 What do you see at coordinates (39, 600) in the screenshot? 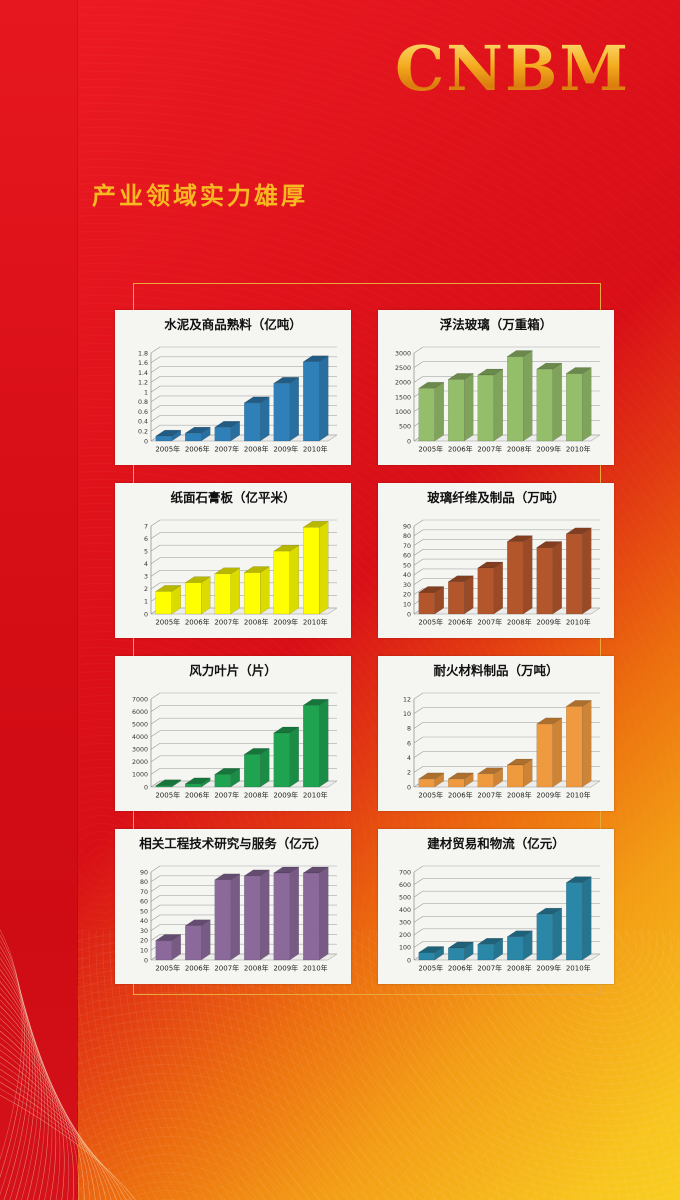
I see `left-red-strip` at bounding box center [39, 600].